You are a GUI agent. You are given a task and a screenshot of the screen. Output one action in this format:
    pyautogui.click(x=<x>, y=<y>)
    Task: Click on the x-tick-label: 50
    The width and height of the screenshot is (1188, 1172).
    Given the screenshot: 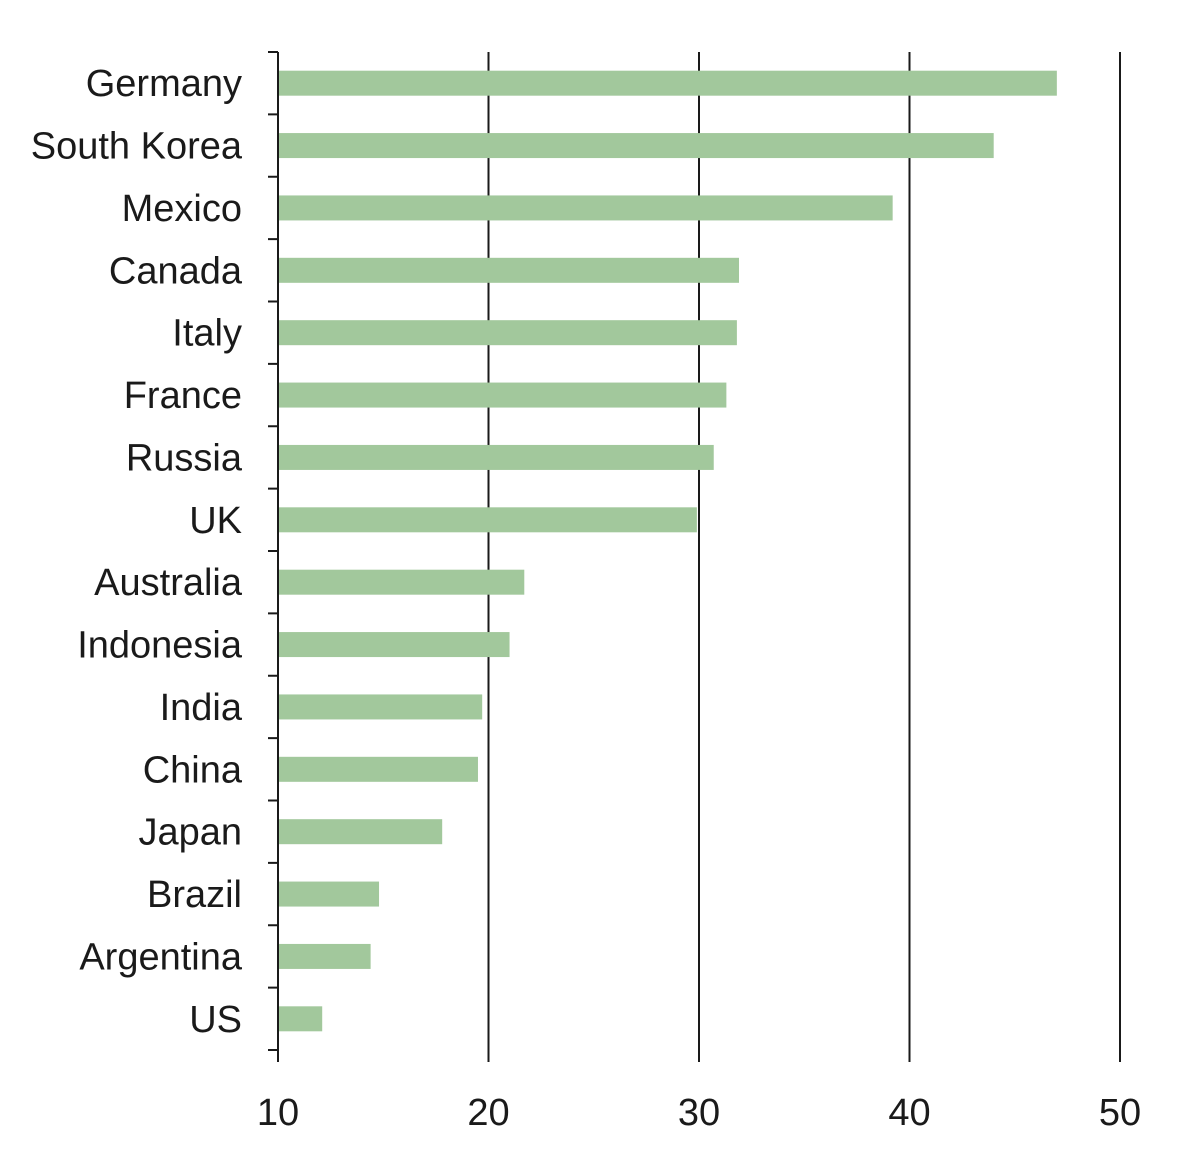 What is the action you would take?
    pyautogui.click(x=1120, y=1113)
    